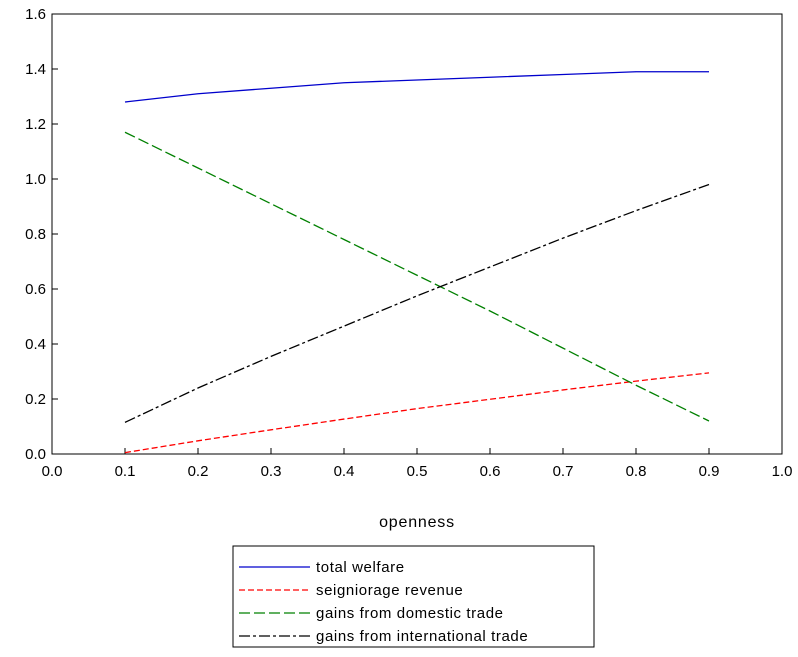  I want to click on legend-box, so click(413, 596).